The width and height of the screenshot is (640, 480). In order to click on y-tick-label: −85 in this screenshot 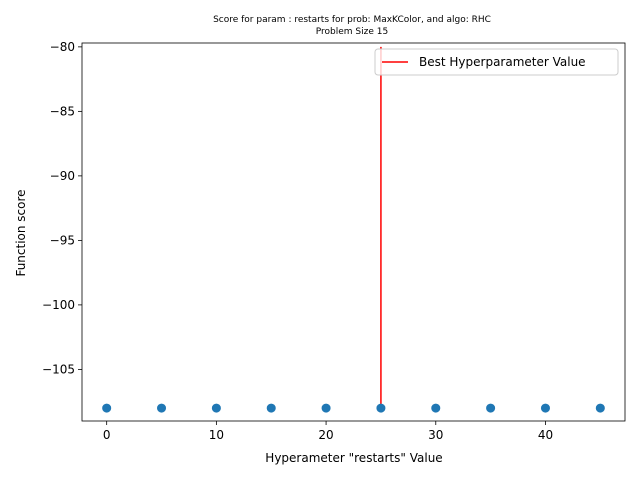, I will do `click(62, 111)`.